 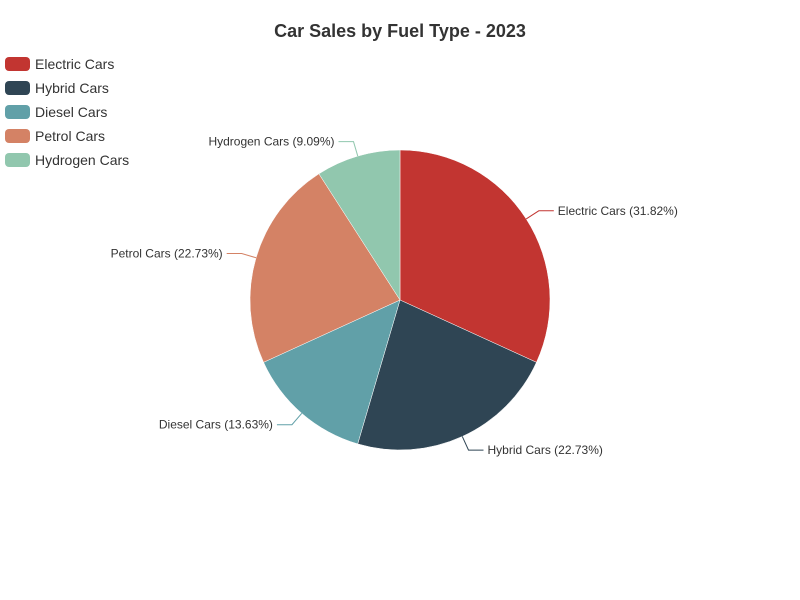 What do you see at coordinates (75, 64) in the screenshot?
I see `legend-label: Electric Cars` at bounding box center [75, 64].